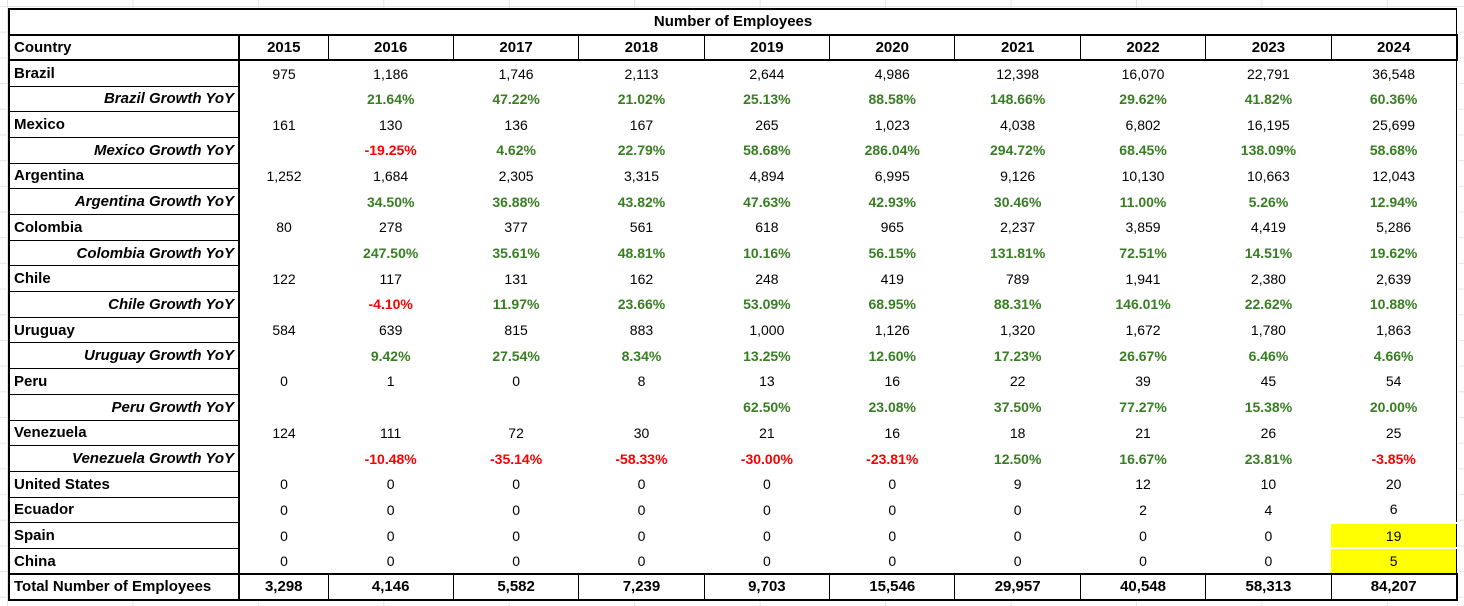 This screenshot has height=606, width=1464. Describe the element at coordinates (516, 73) in the screenshot. I see `cell-brazil-2017: 1,746` at that location.